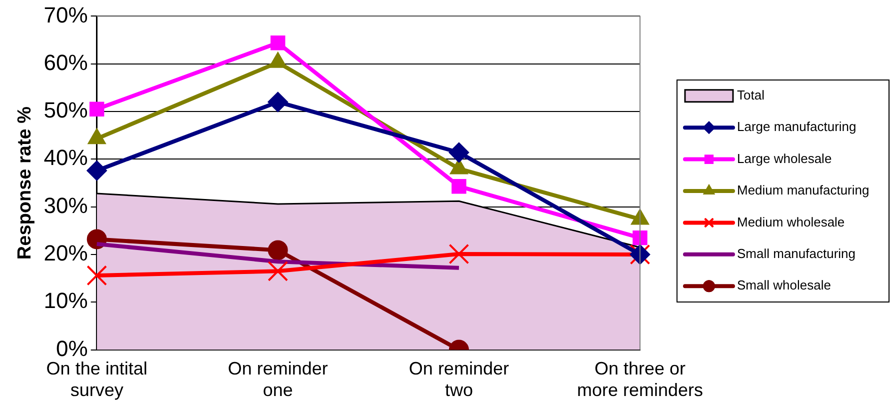  I want to click on x-tick-label: On the intital survey, so click(97, 379).